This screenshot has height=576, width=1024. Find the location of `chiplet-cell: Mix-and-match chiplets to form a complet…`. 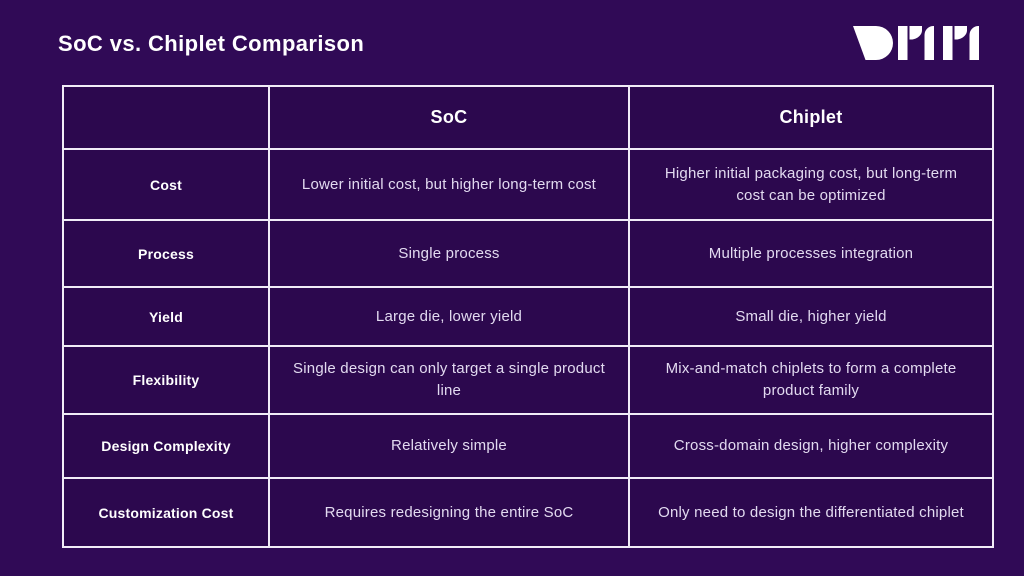

chiplet-cell: Mix-and-match chiplets to form a complet… is located at coordinates (811, 380).